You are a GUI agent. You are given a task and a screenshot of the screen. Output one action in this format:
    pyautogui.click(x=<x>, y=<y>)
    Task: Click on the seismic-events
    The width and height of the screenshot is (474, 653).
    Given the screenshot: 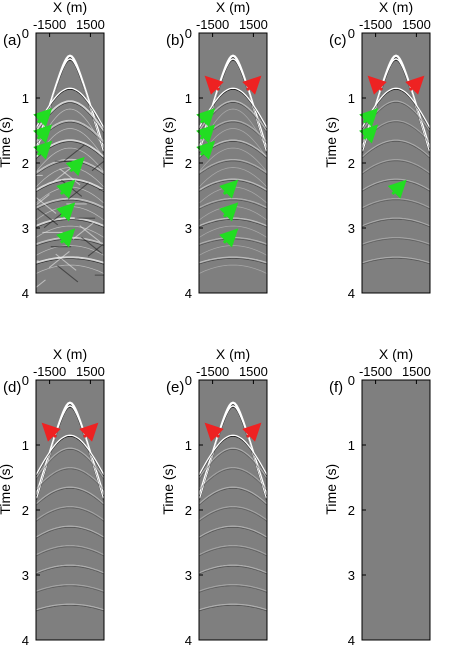 What is the action you would take?
    pyautogui.click(x=233, y=506)
    